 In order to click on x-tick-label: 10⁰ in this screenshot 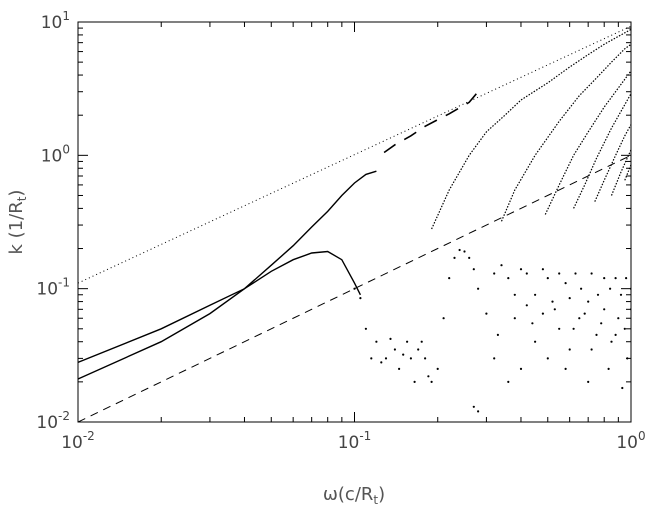, I will do `click(630, 441)`.